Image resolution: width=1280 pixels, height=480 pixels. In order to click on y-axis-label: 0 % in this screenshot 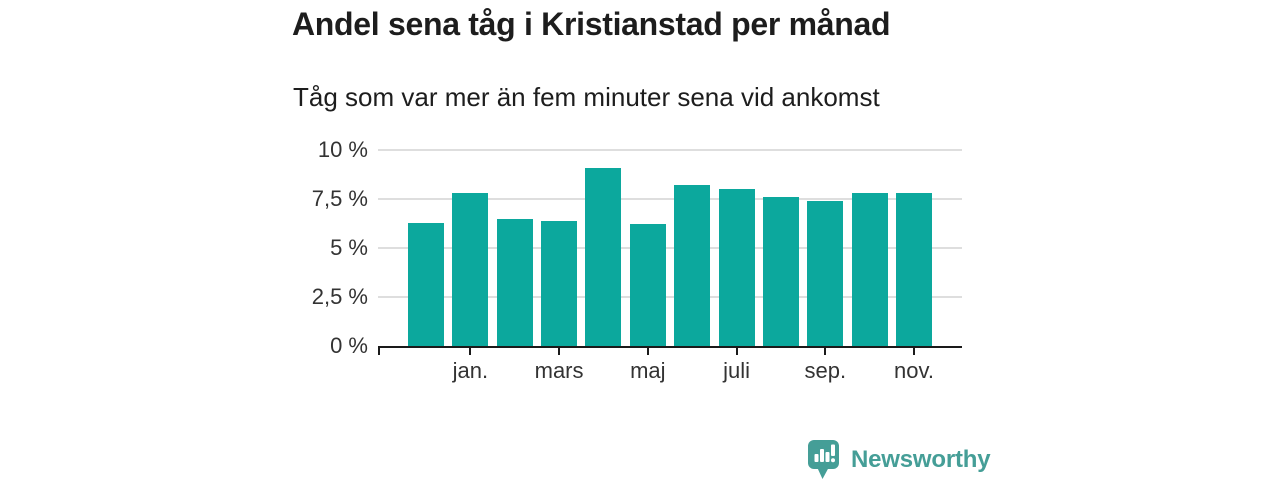, I will do `click(349, 345)`.